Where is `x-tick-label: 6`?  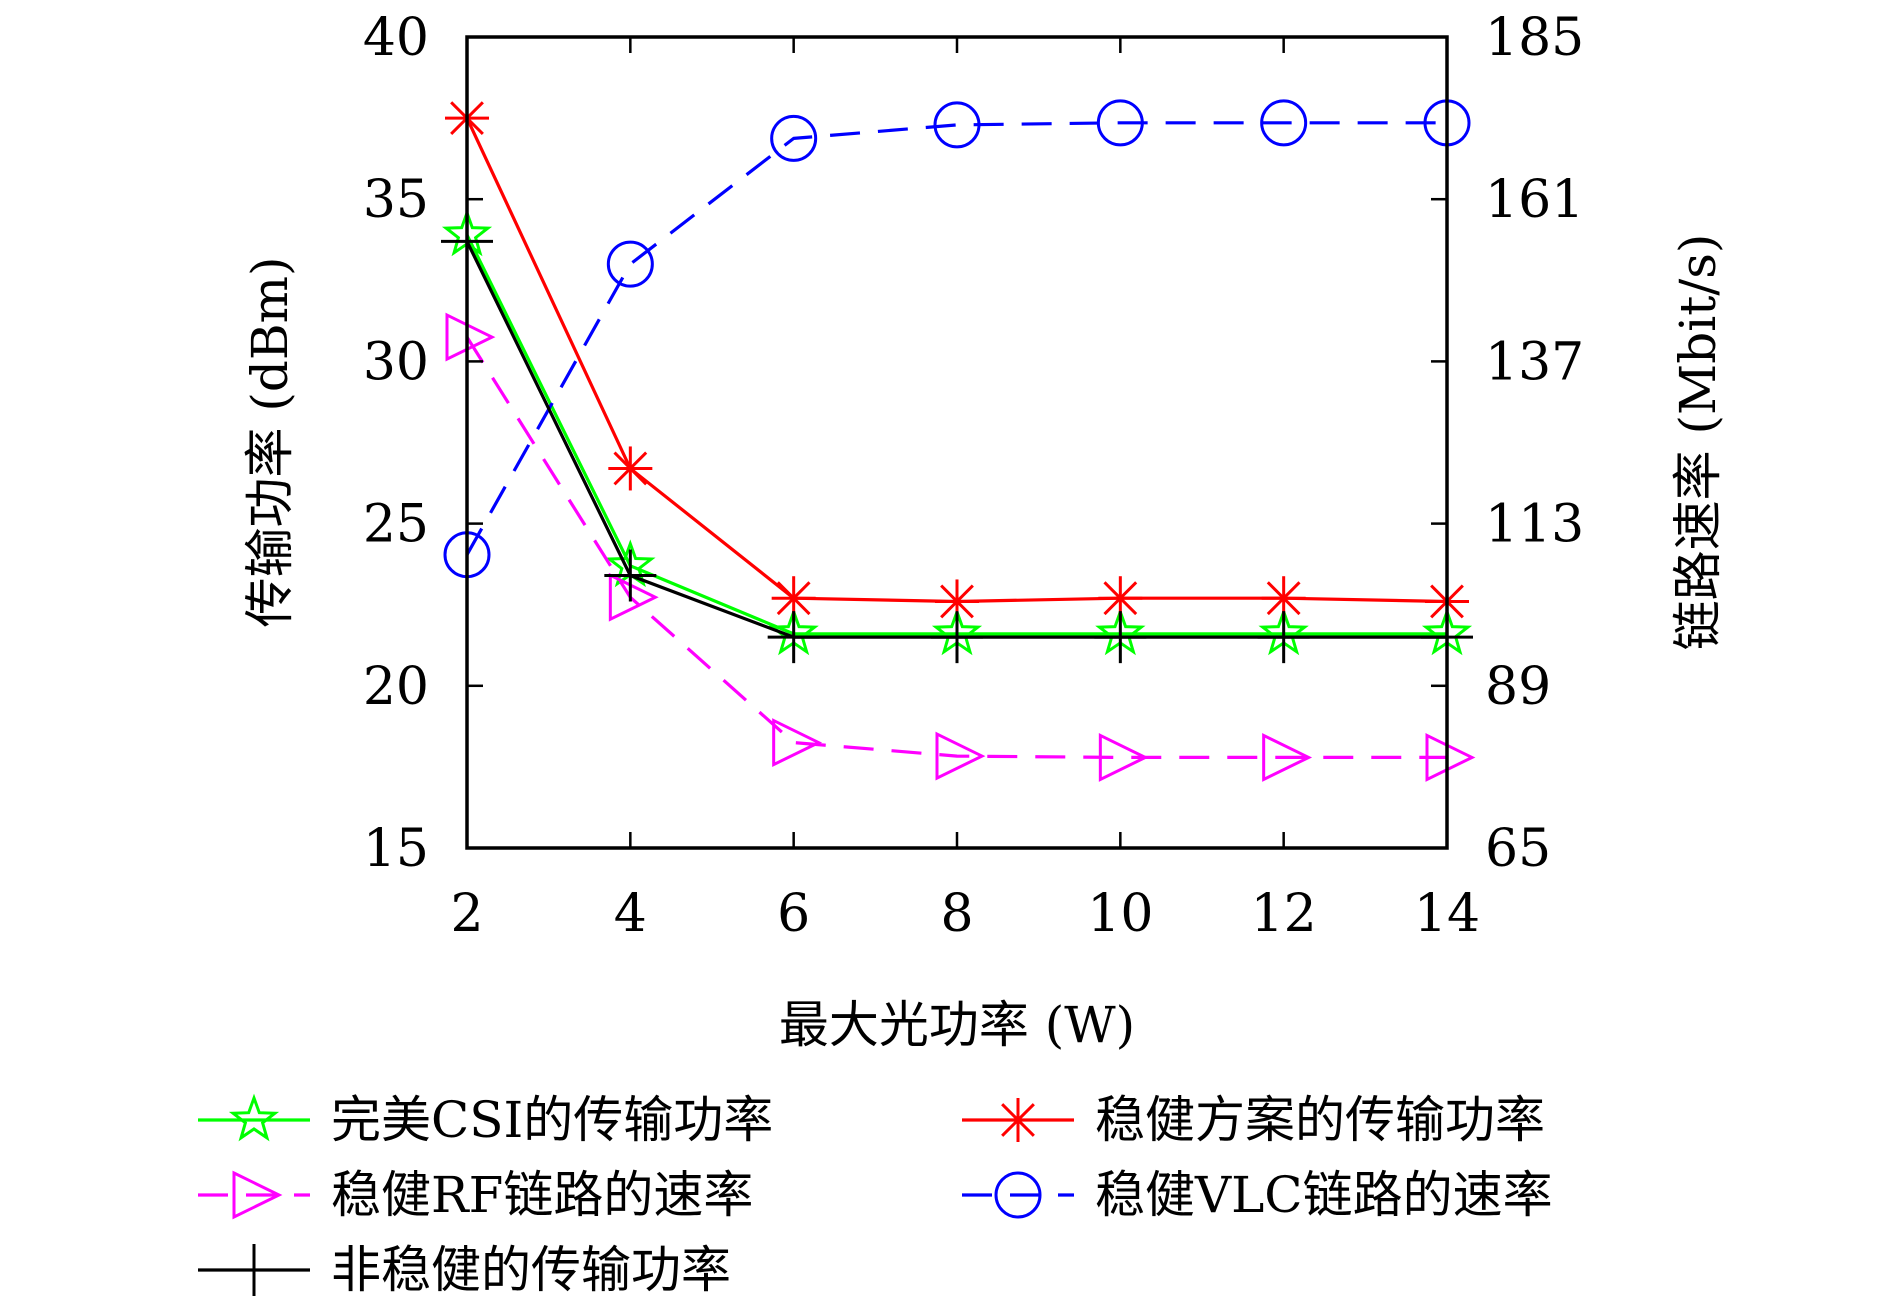
x-tick-label: 6 is located at coordinates (793, 914).